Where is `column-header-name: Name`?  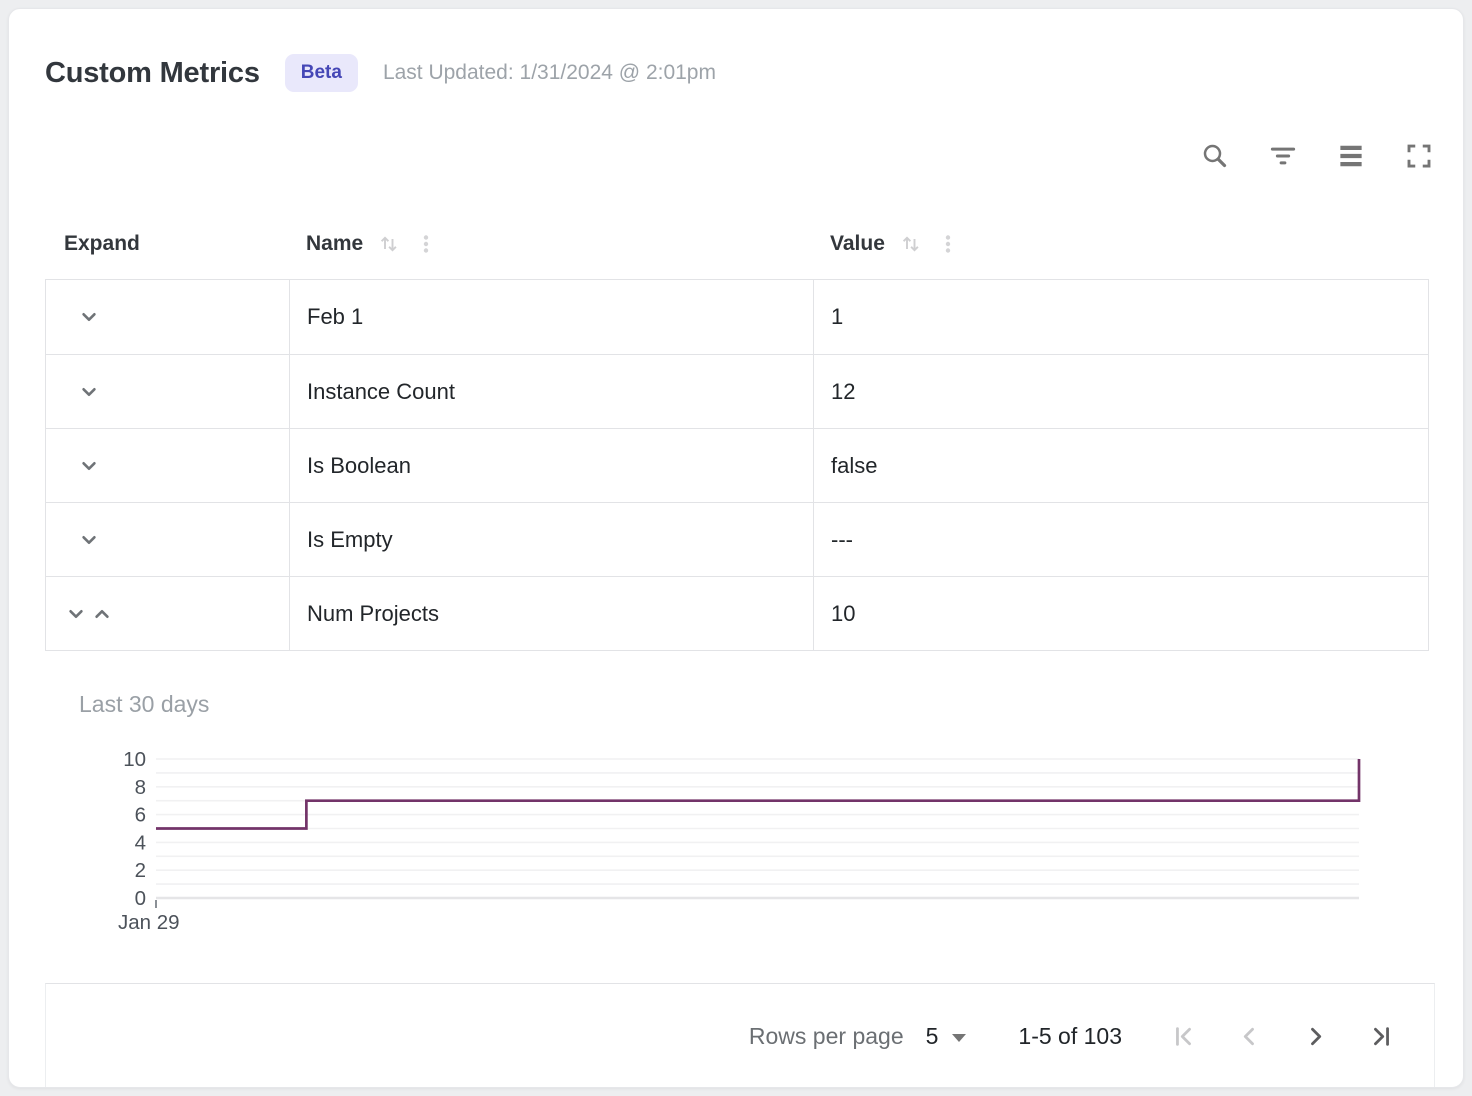 column-header-name: Name is located at coordinates (551, 244).